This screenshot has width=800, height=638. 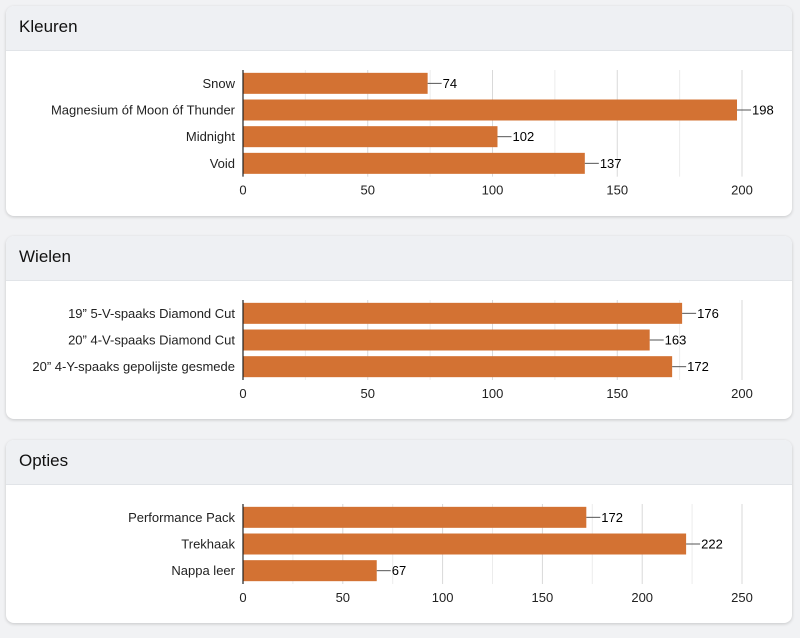 I want to click on card-title: Kleuren, so click(x=48, y=26).